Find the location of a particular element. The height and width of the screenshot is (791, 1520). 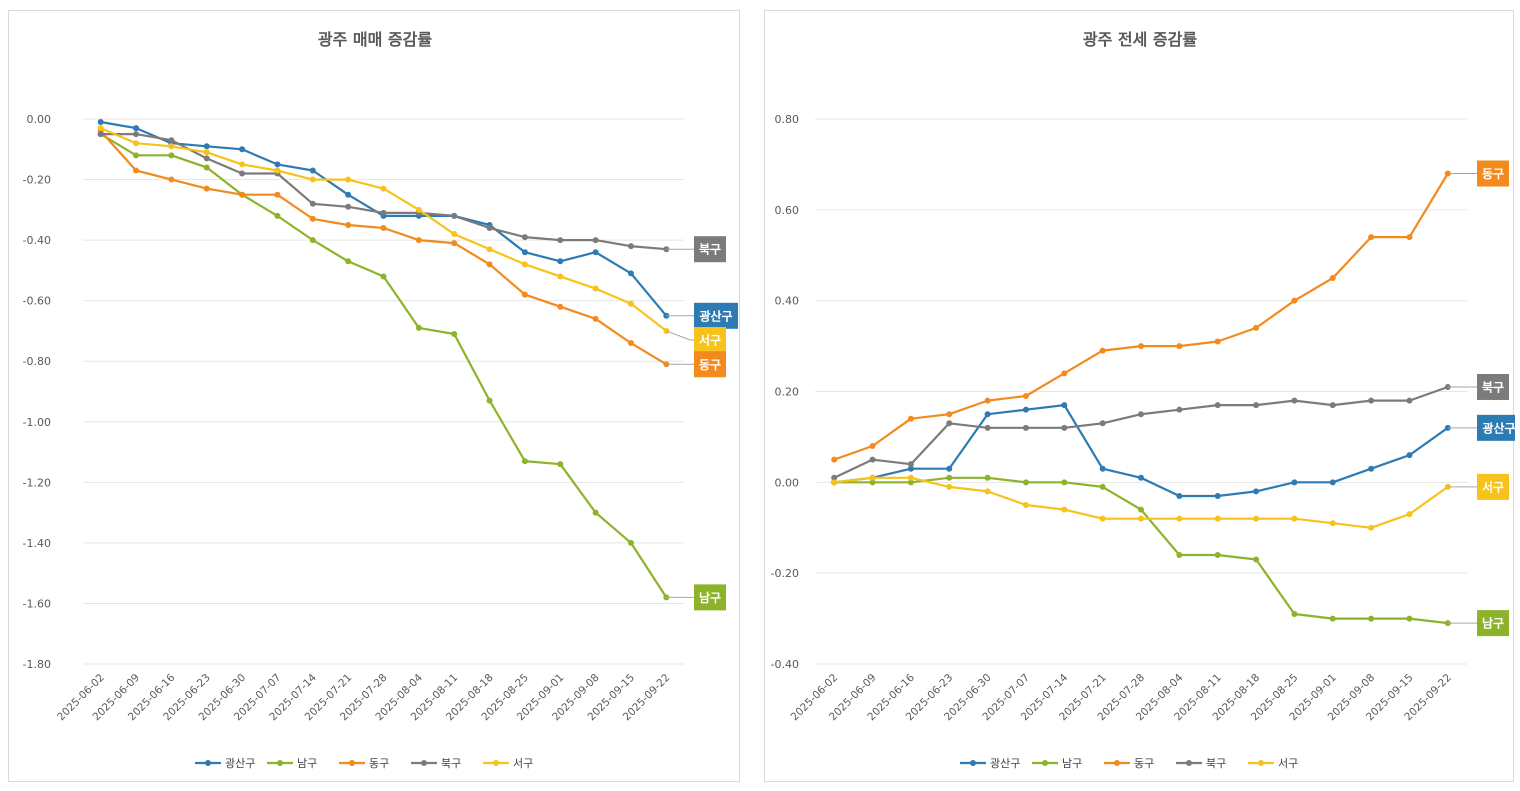

chart-0-legend-label: 광산구 is located at coordinates (240, 763).